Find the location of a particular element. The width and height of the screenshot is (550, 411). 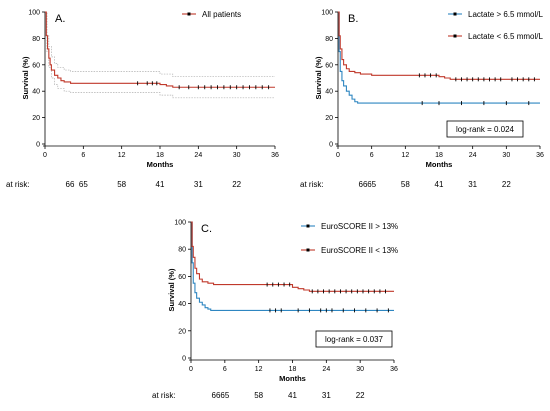

legend-label: EuroSCORE II < 13% is located at coordinates (359, 250).